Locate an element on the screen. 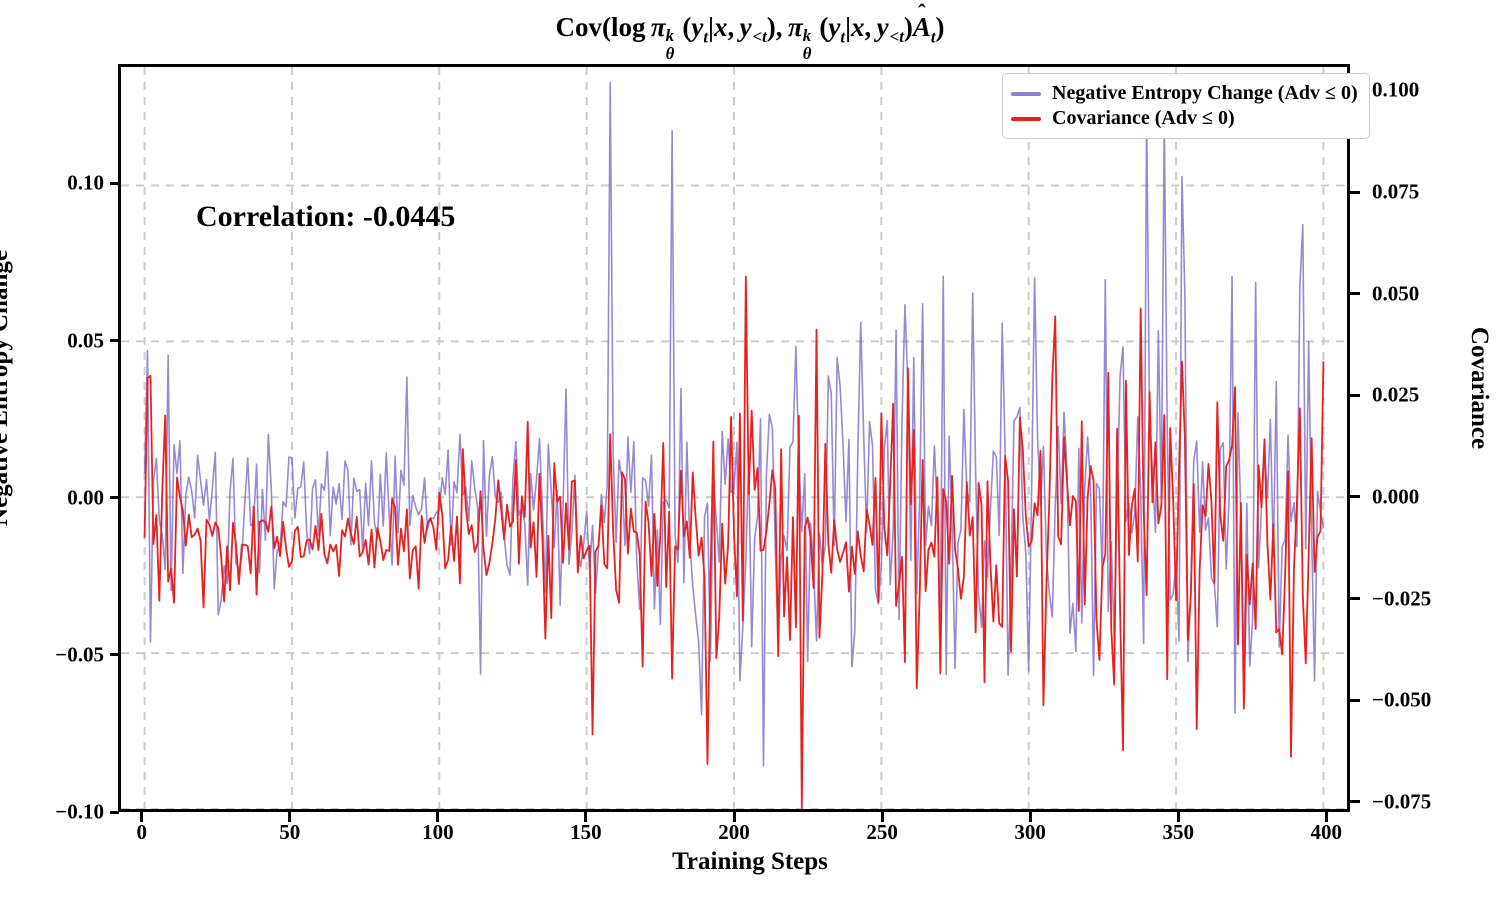 This screenshot has height=900, width=1500. x-axis-tick-label: 100 is located at coordinates (438, 832).